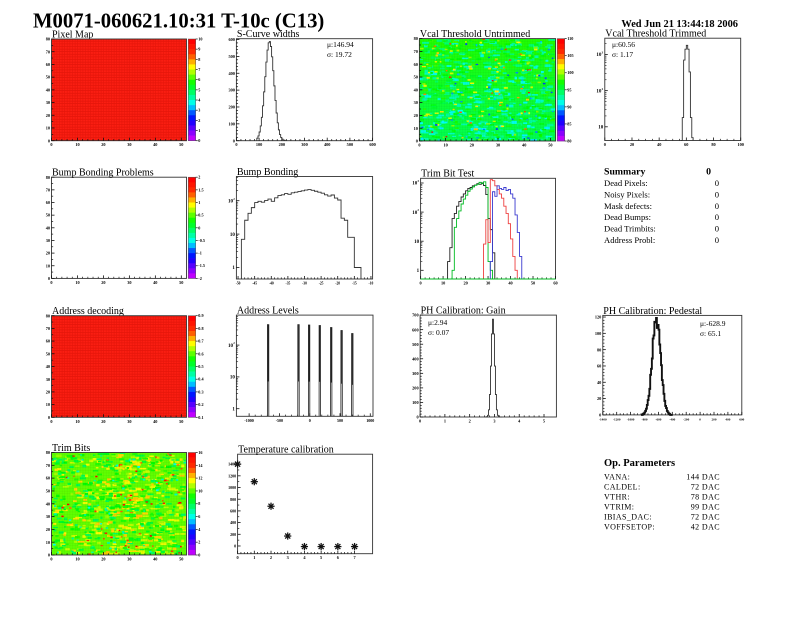 The image size is (792, 617). I want to click on svg-text: Dead Pixels:, so click(626, 183).